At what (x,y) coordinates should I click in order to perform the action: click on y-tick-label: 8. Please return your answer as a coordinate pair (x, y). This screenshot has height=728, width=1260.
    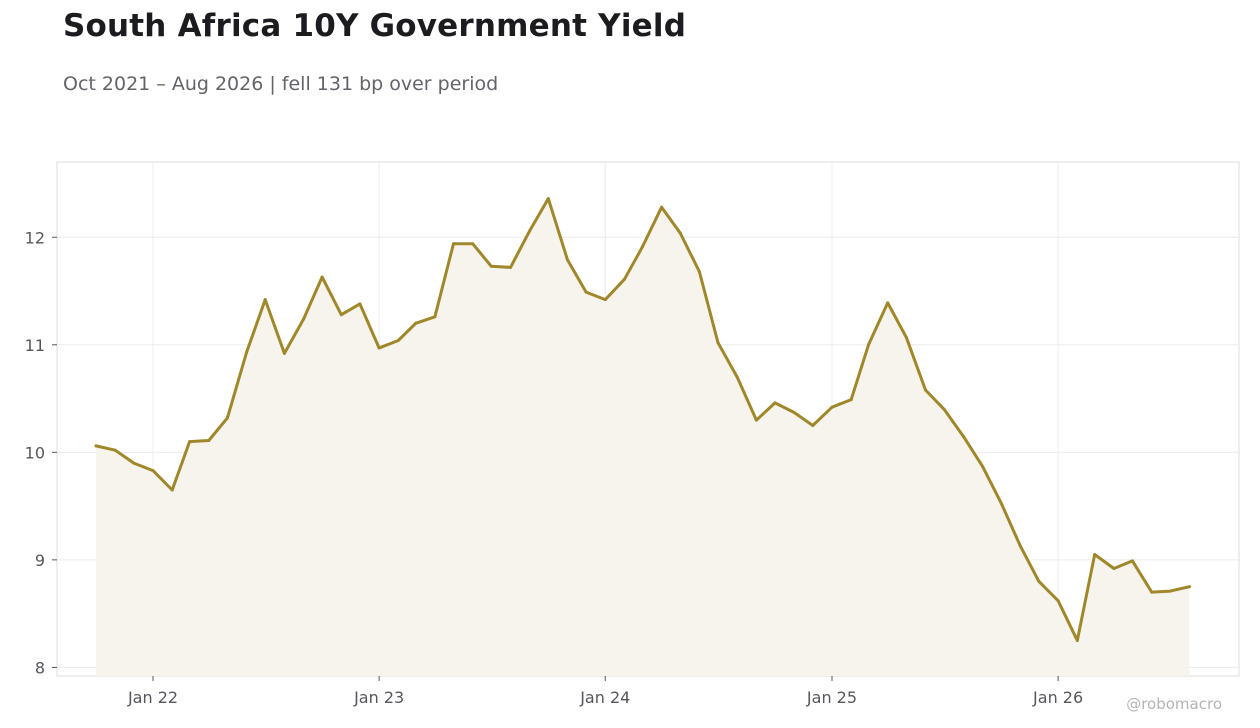
    Looking at the image, I should click on (40, 667).